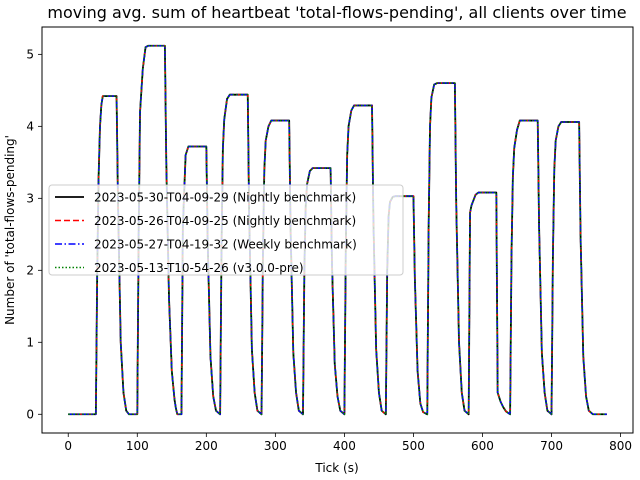  I want to click on y-tick-label: 2, so click(30, 270).